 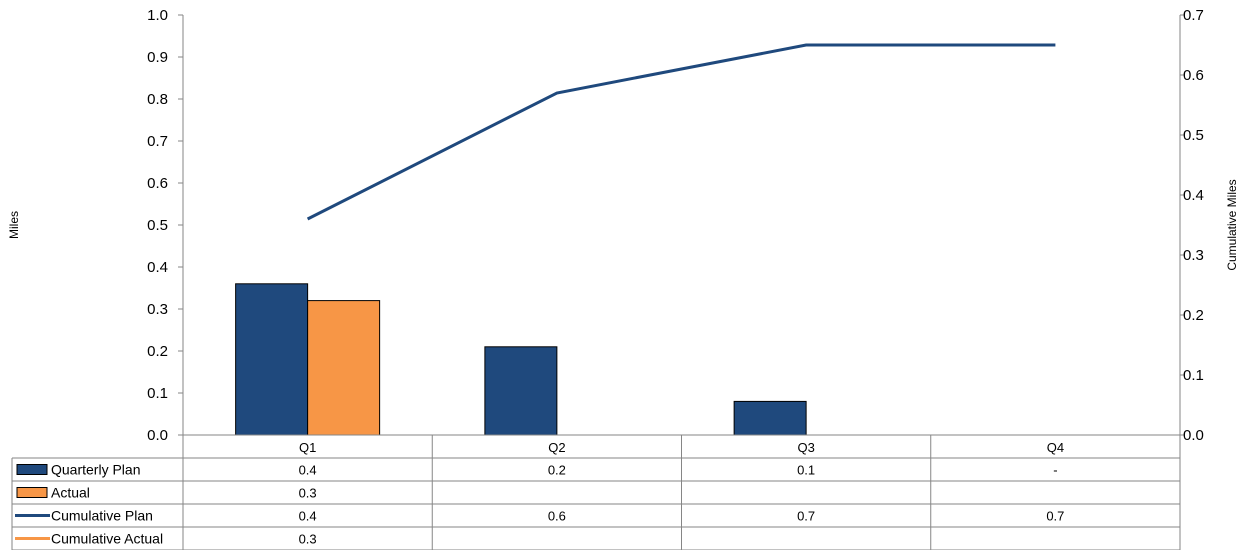 What do you see at coordinates (557, 470) in the screenshot?
I see `table-cell: 0.2` at bounding box center [557, 470].